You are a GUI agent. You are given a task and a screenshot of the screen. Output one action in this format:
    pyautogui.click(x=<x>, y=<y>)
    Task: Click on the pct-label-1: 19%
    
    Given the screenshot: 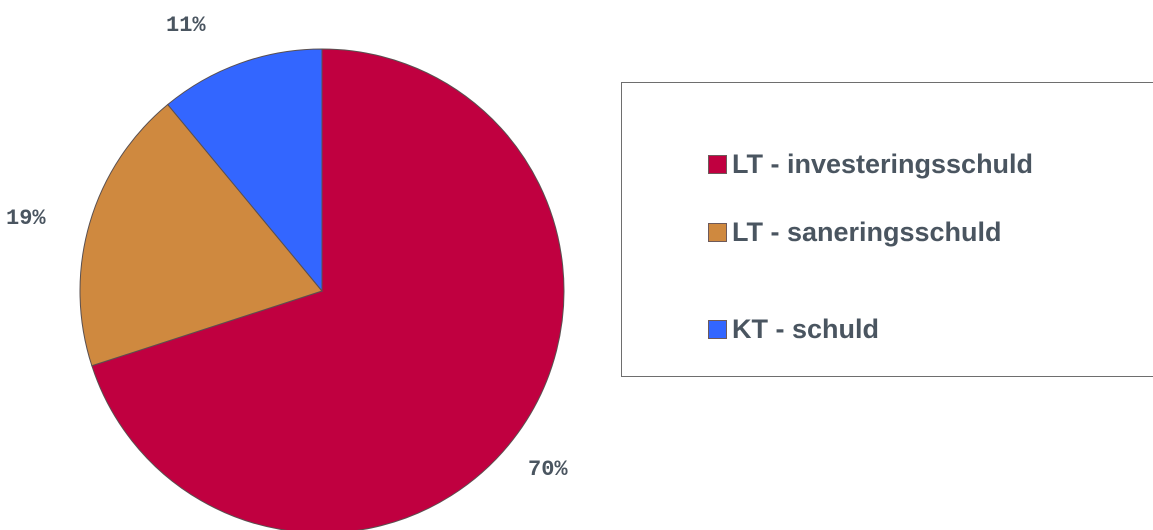 What is the action you would take?
    pyautogui.click(x=26, y=218)
    